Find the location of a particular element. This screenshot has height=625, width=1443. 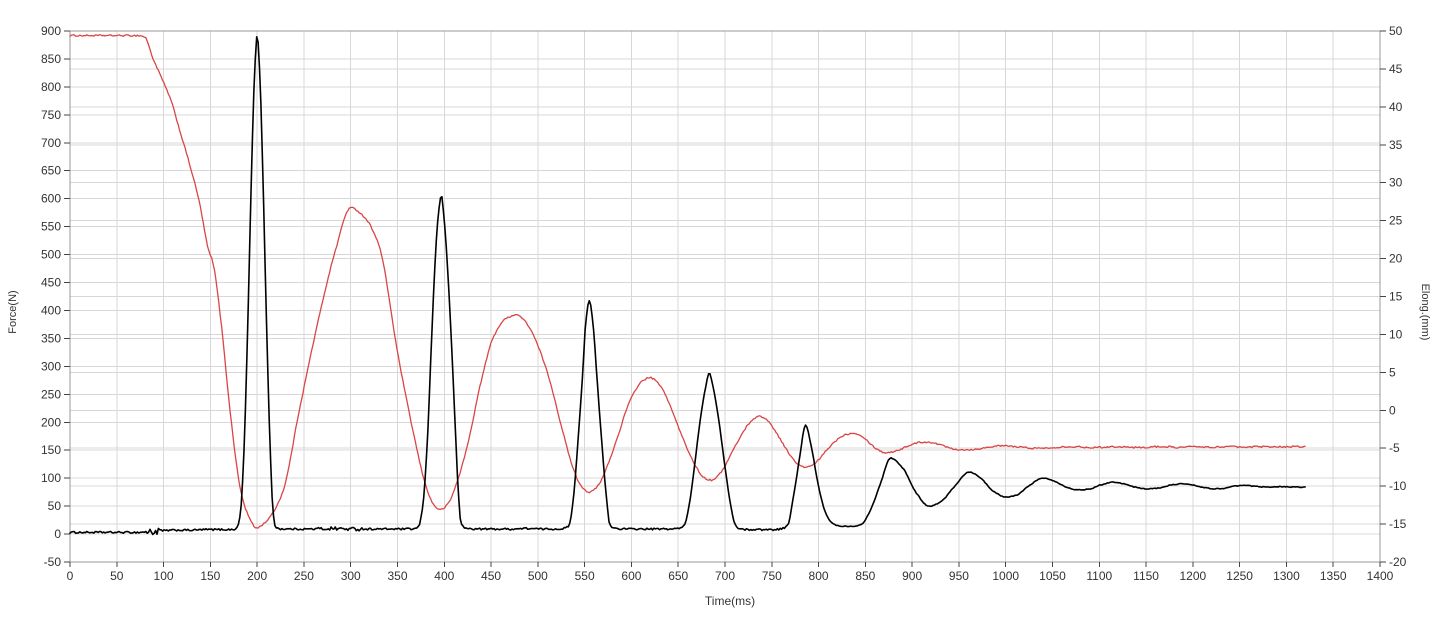

x-tick-label: 300 is located at coordinates (351, 576).